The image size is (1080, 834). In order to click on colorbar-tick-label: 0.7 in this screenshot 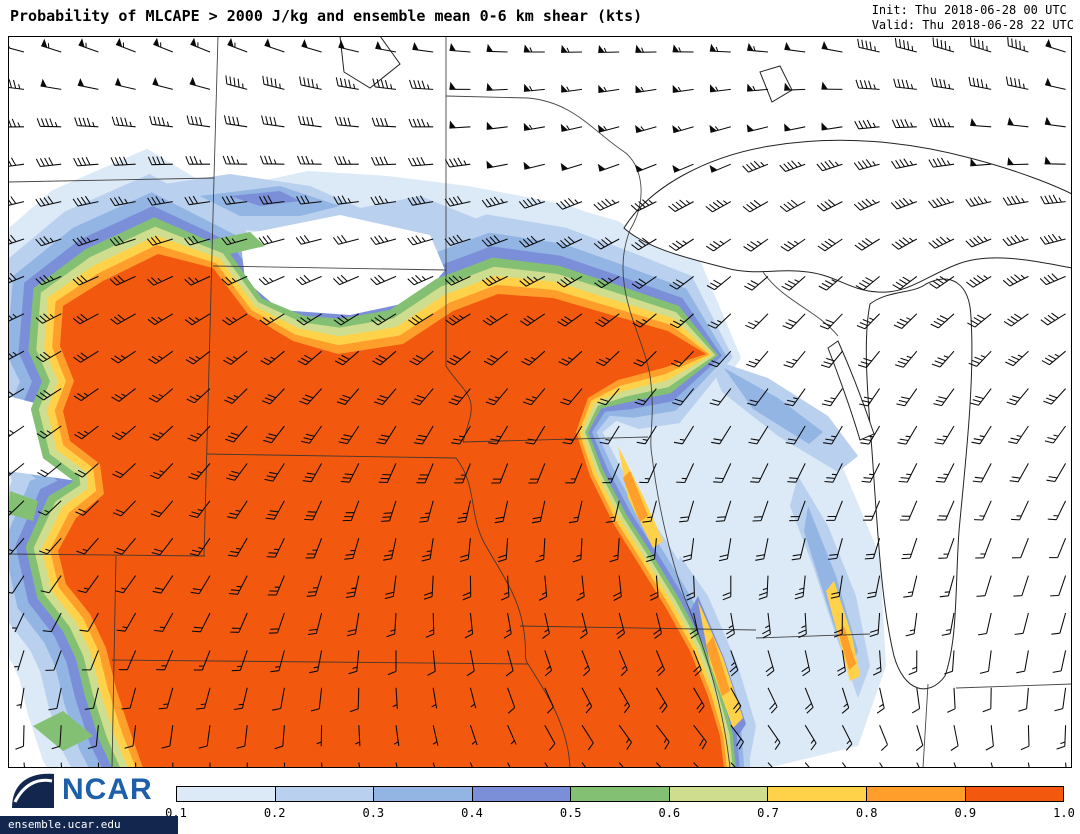, I will do `click(768, 813)`.